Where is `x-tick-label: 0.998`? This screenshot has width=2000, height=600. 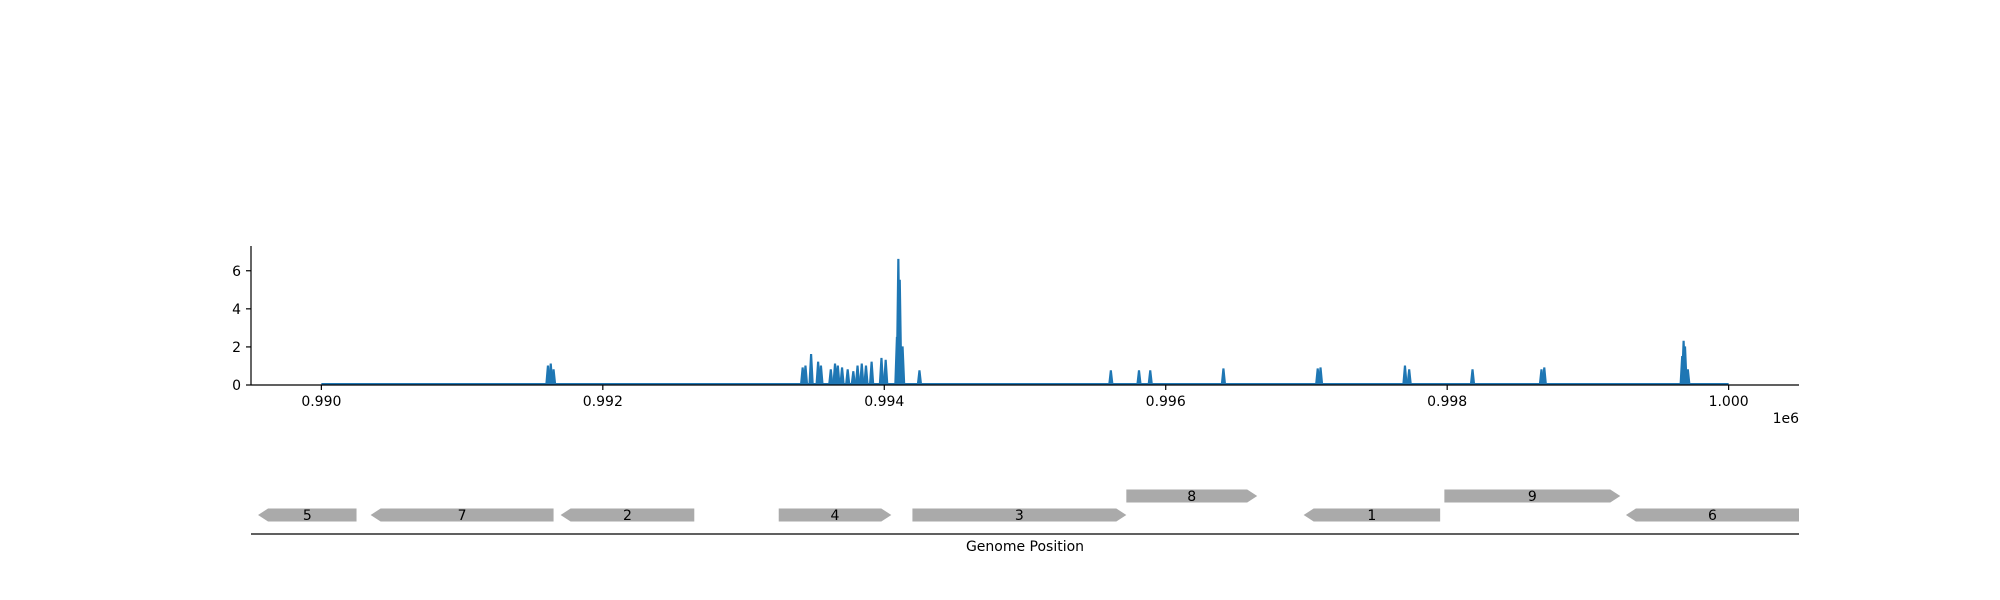
x-tick-label: 0.998 is located at coordinates (1447, 402).